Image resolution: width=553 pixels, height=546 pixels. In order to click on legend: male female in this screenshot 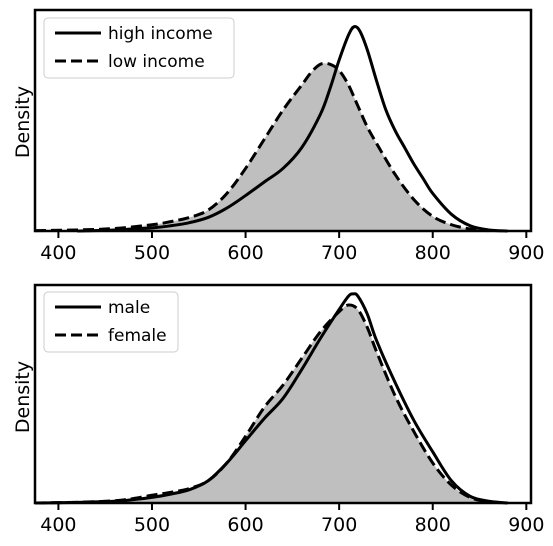, I will do `click(111, 322)`.